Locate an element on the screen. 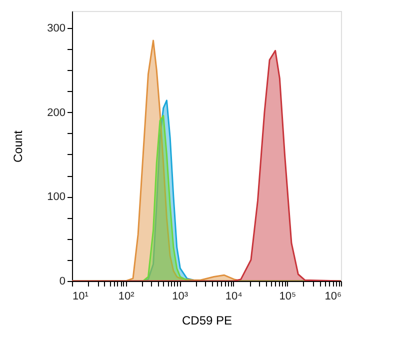 The width and height of the screenshot is (400, 339). y-axis-title: Count is located at coordinates (18, 146).